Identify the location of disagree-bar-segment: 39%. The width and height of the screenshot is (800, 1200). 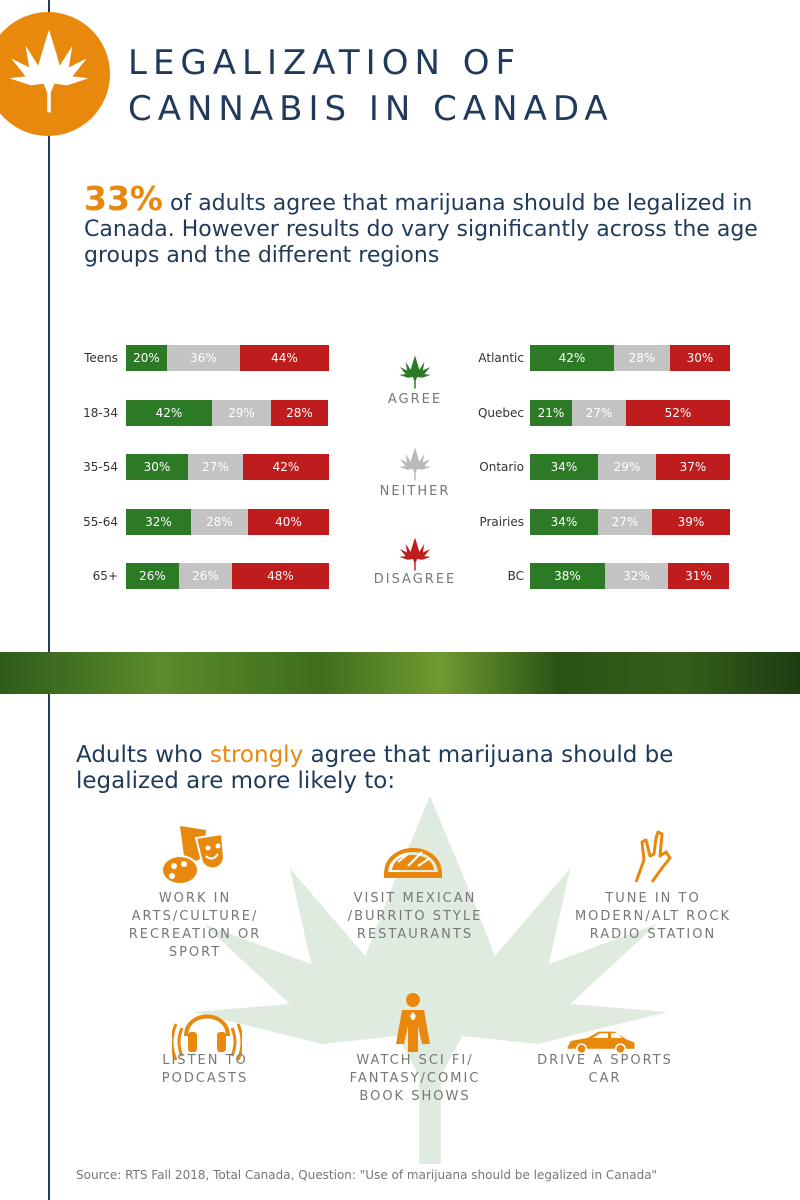
(691, 521).